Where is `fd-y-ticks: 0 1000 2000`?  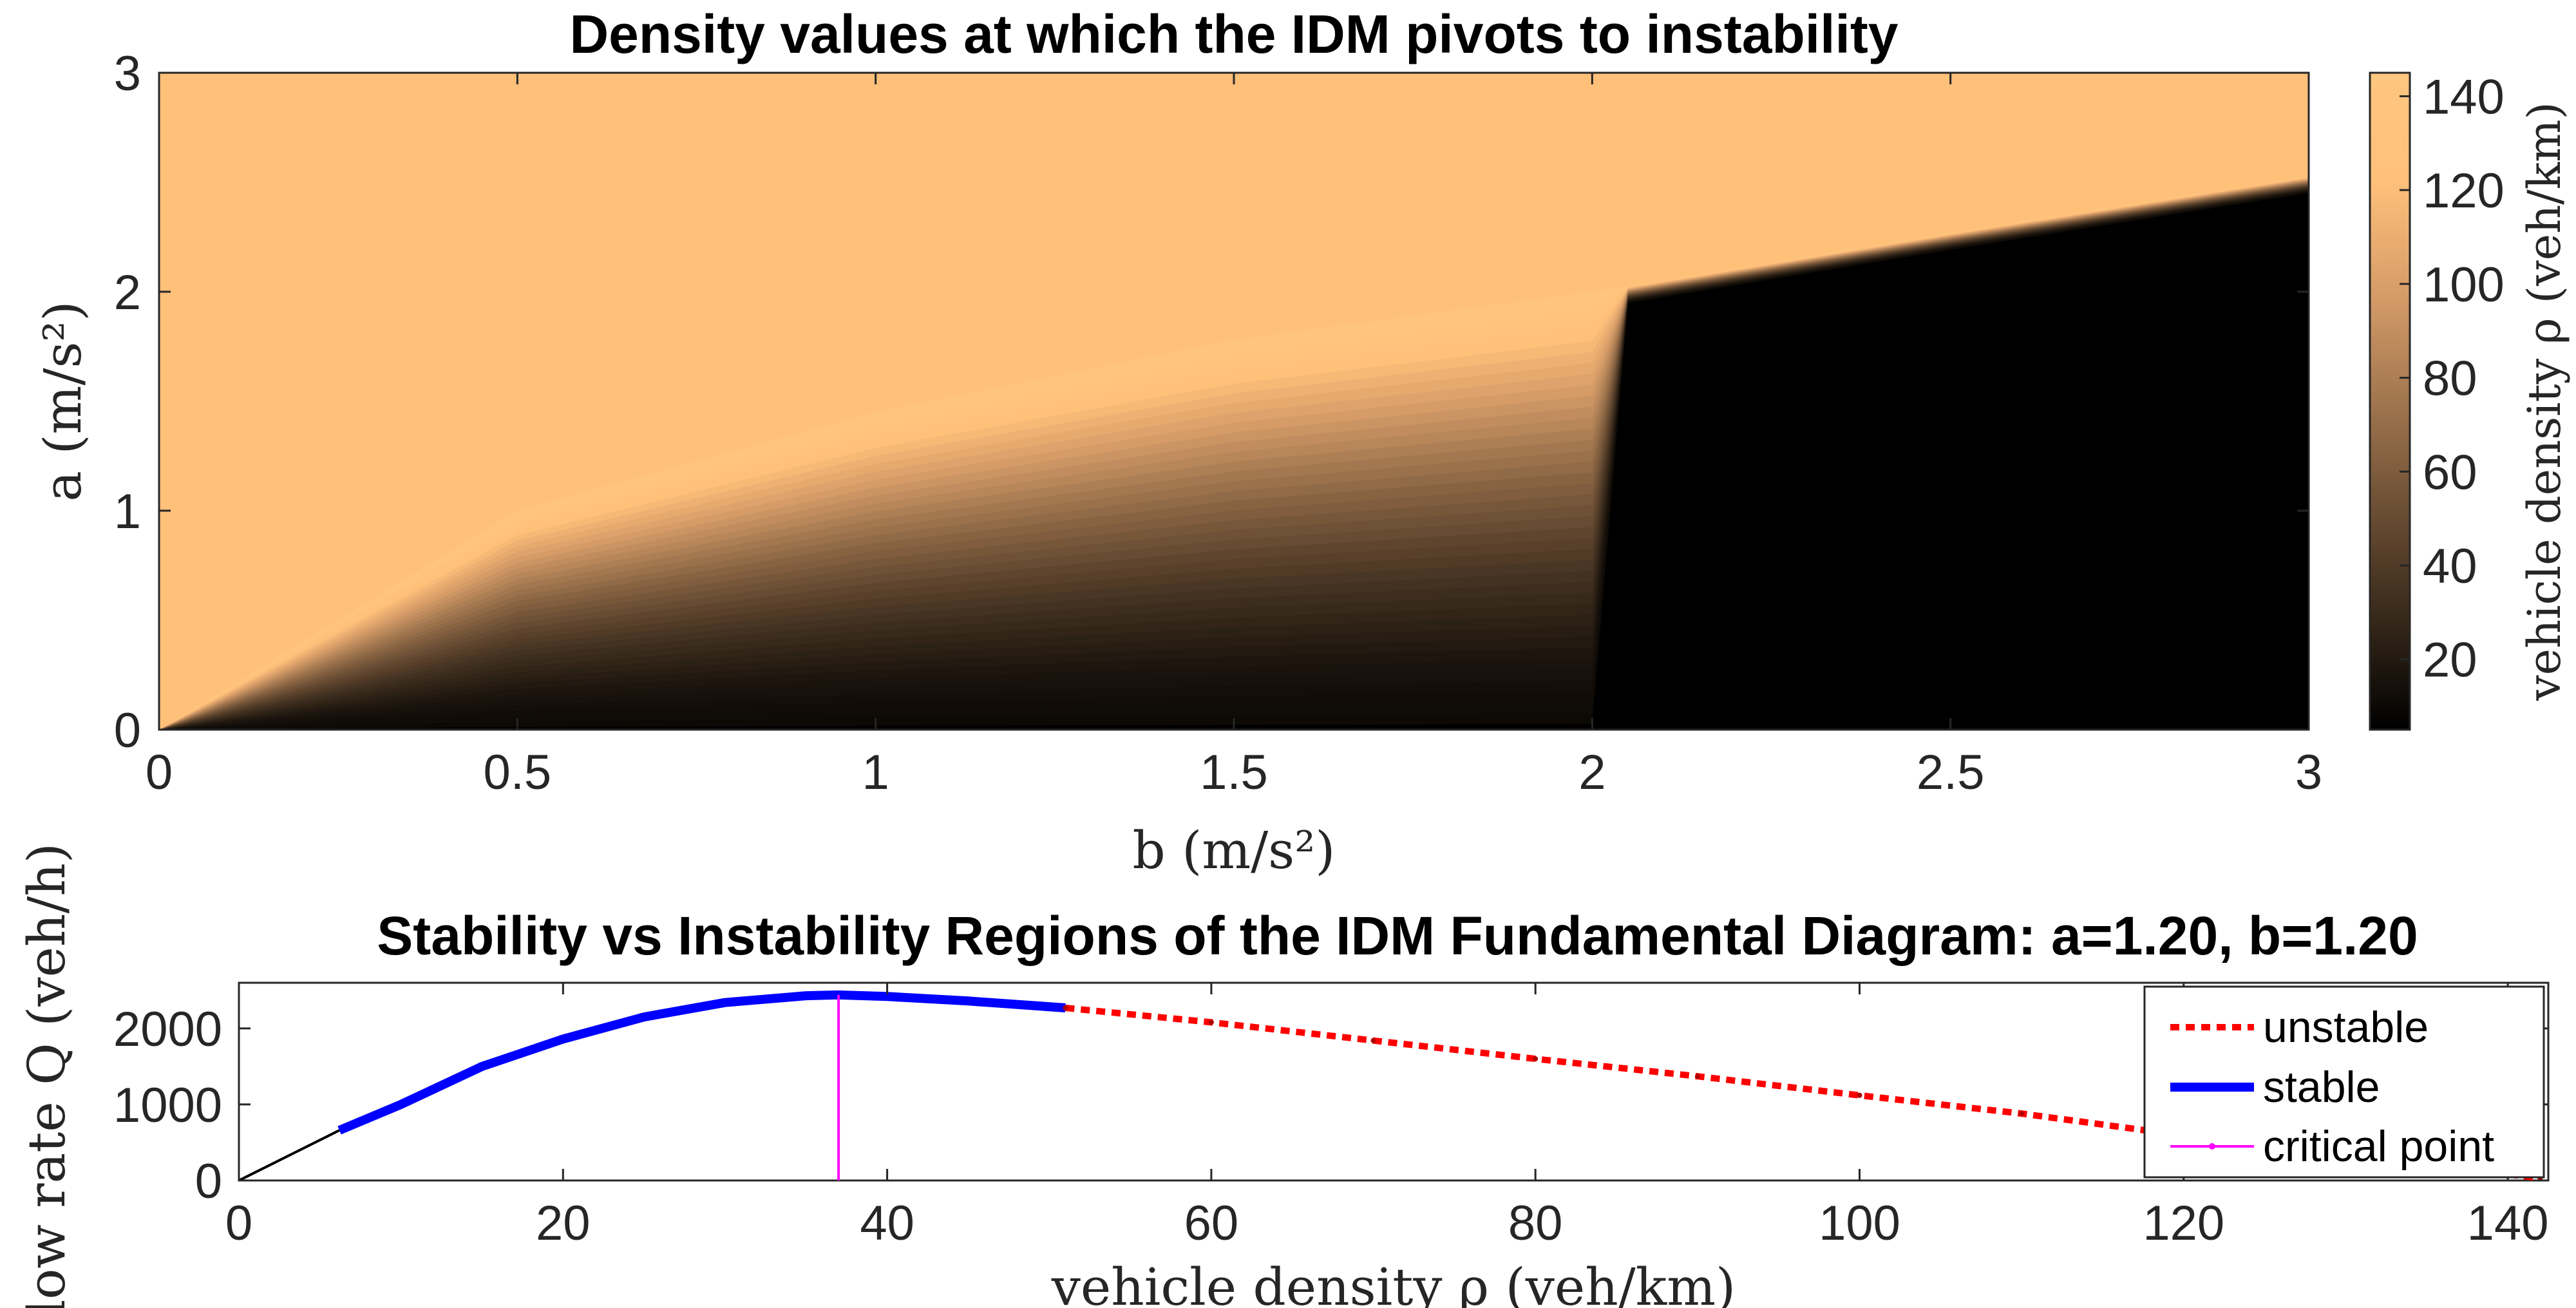 fd-y-ticks: 0 1000 2000 is located at coordinates (1331, 1105).